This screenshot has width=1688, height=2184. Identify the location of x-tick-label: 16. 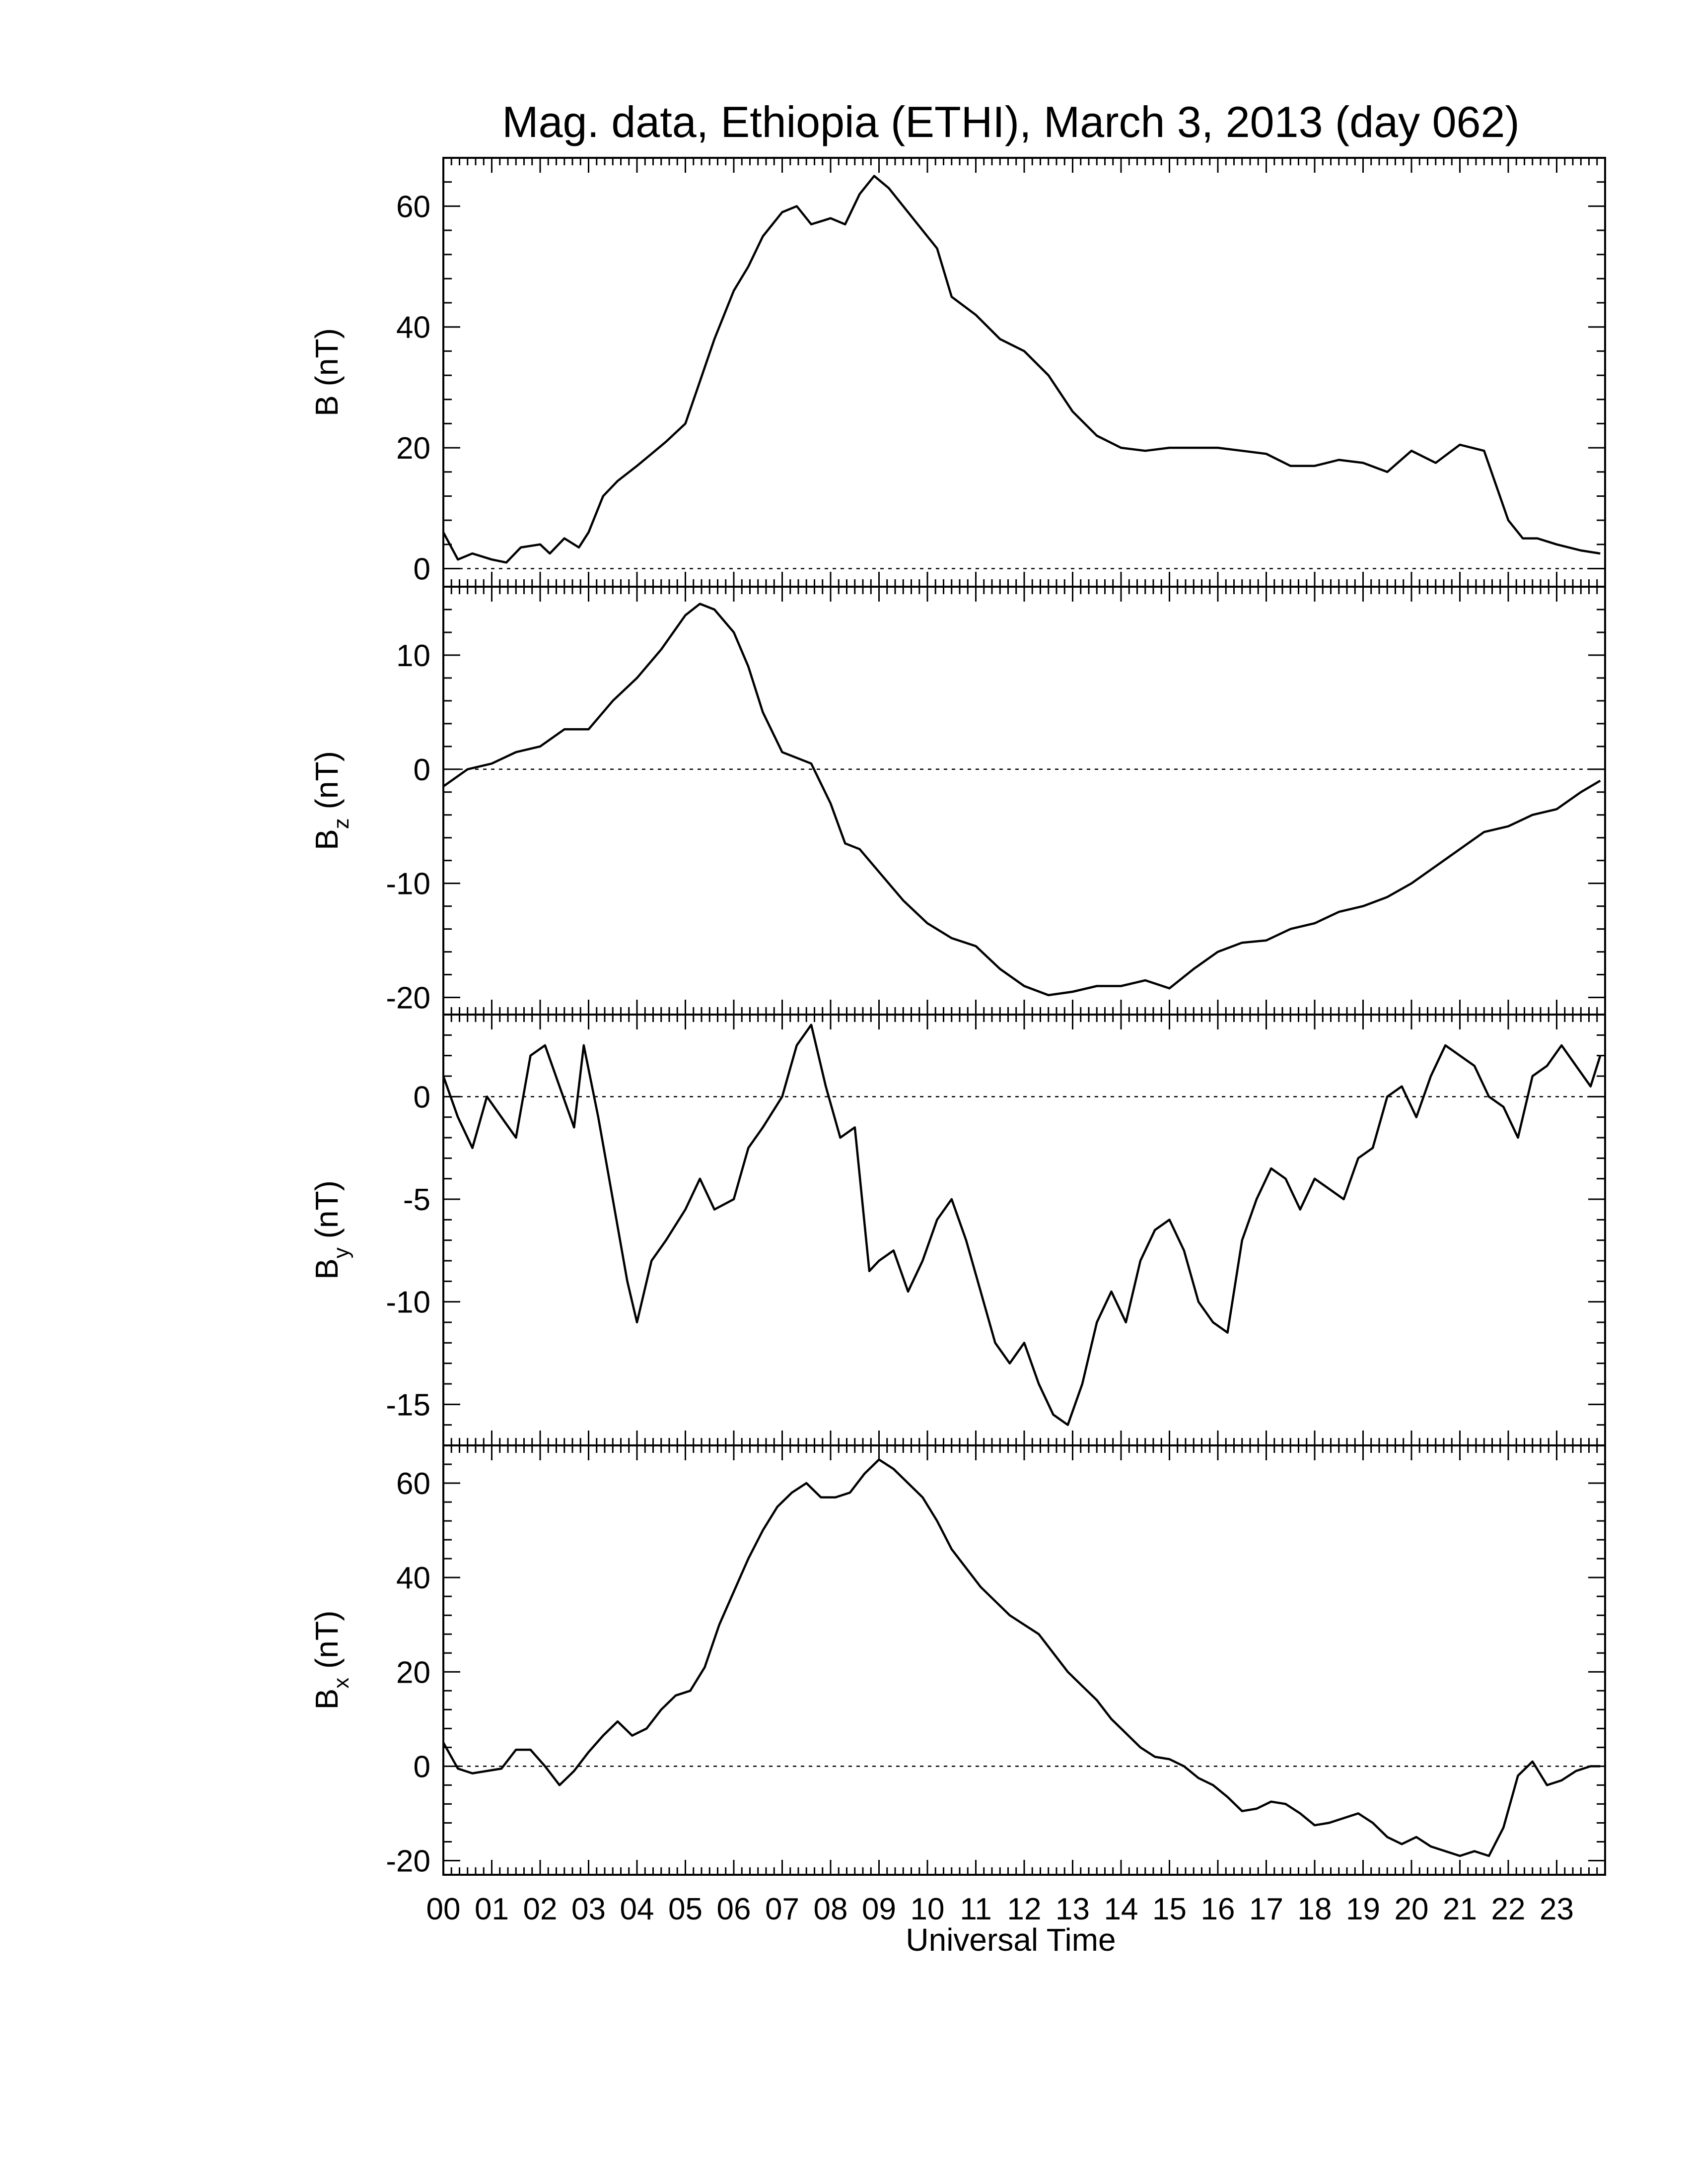
(1218, 1909).